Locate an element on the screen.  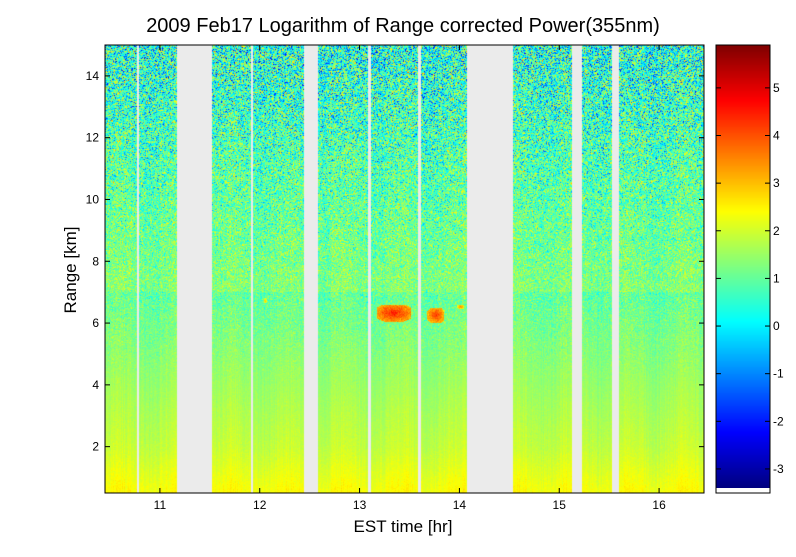
colorbar: -3 -2 -1 0 1 2 3 4 5 is located at coordinates (749, 269).